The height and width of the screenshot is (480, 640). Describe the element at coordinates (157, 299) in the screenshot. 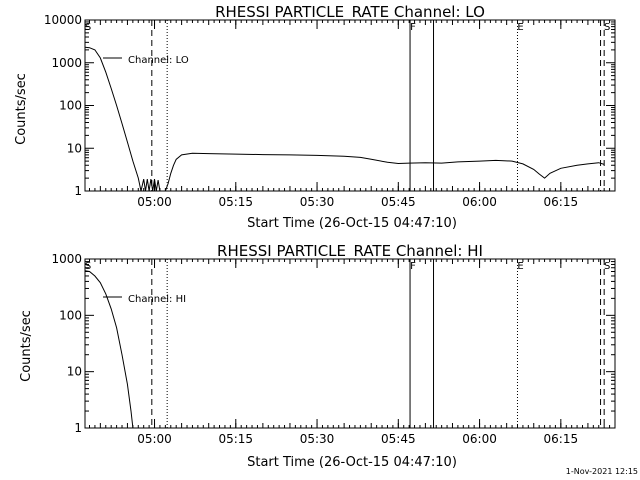

I see `legend-label: Channel: HI` at that location.